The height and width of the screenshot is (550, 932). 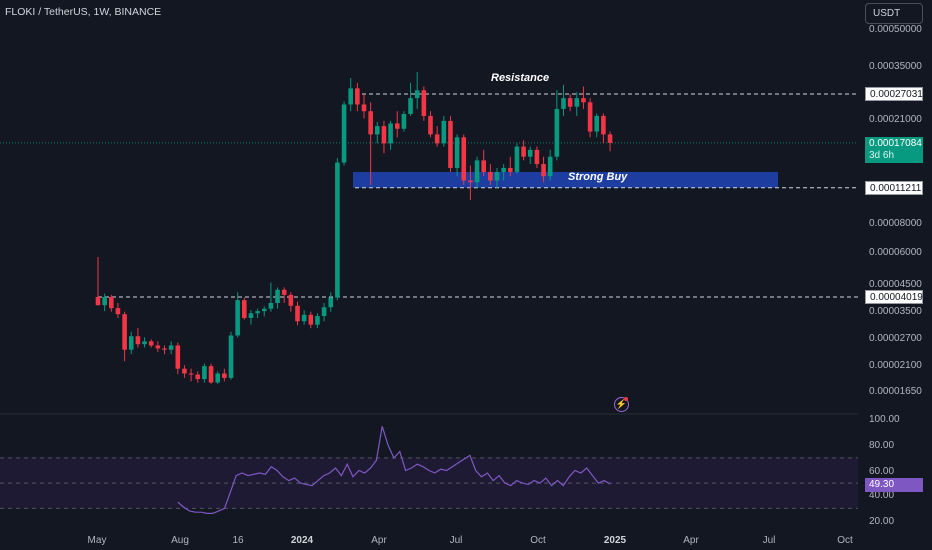 I want to click on symbol-title: FLOKI / TetherUS, 1W, BINANCE, so click(x=83, y=12).